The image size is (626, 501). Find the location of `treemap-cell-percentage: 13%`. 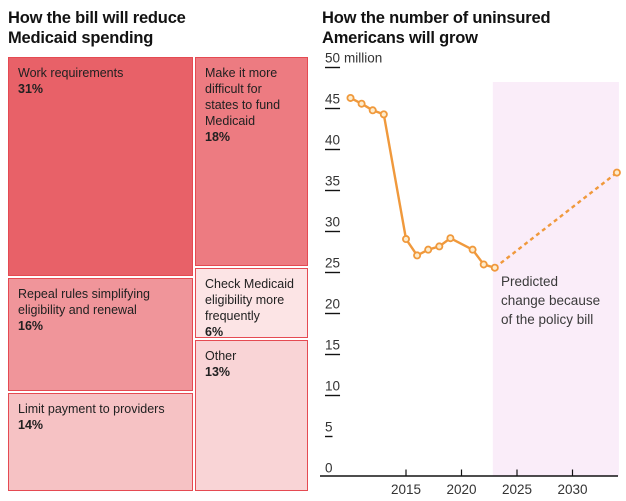

treemap-cell-percentage: 13% is located at coordinates (218, 372).